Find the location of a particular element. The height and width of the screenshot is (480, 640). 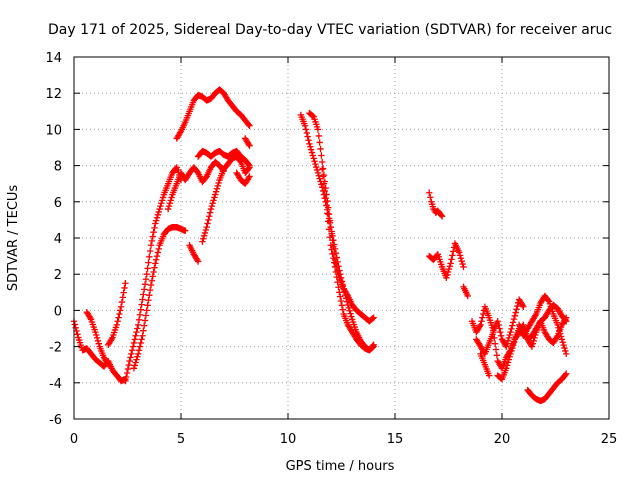

series-pass-g is located at coordinates (194, 253).